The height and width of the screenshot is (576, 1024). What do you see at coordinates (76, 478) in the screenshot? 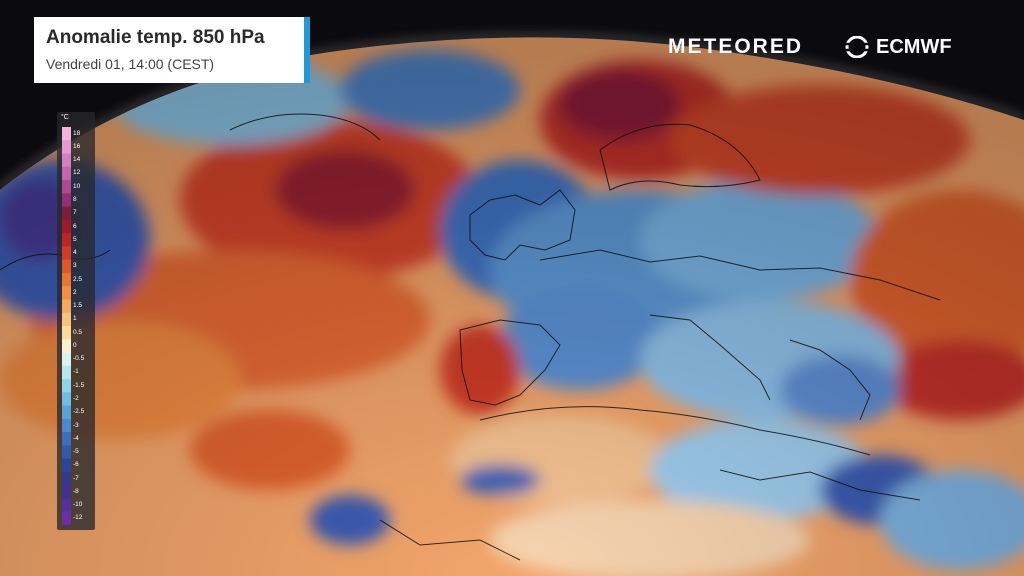
I see `legend-tick-label: -7` at bounding box center [76, 478].